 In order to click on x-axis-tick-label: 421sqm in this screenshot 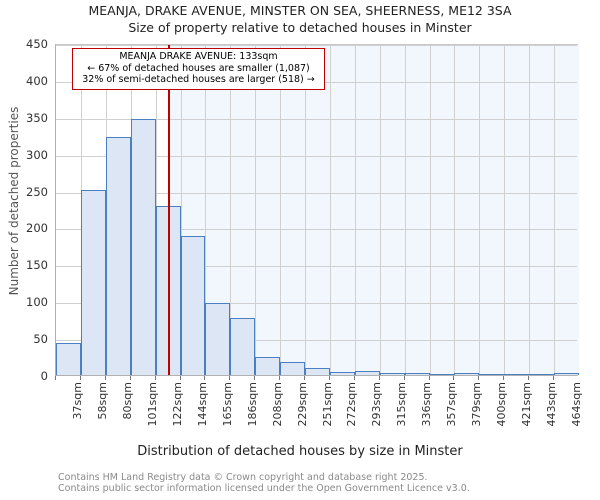, I will do `click(526, 404)`.